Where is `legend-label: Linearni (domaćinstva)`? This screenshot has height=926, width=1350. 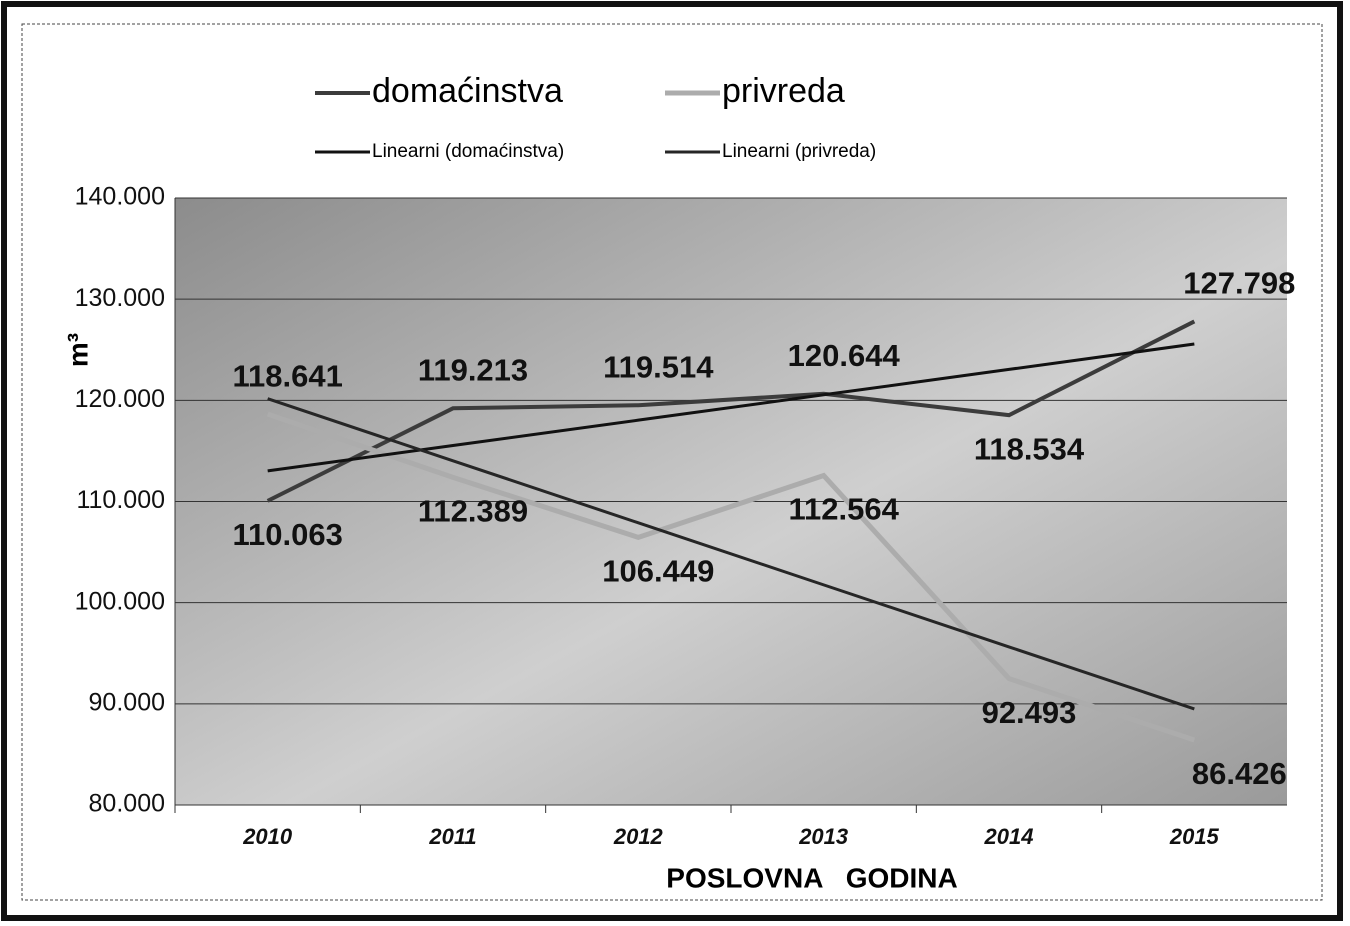 legend-label: Linearni (domaćinstva) is located at coordinates (468, 151).